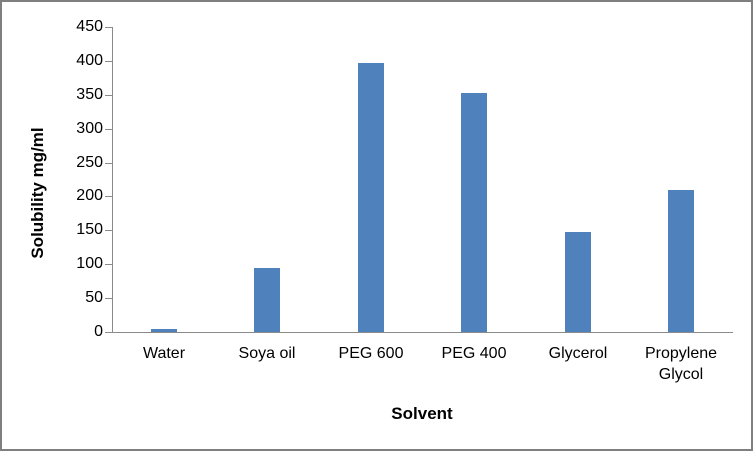 The width and height of the screenshot is (753, 451). What do you see at coordinates (578, 353) in the screenshot?
I see `x-category-label: Glycerol` at bounding box center [578, 353].